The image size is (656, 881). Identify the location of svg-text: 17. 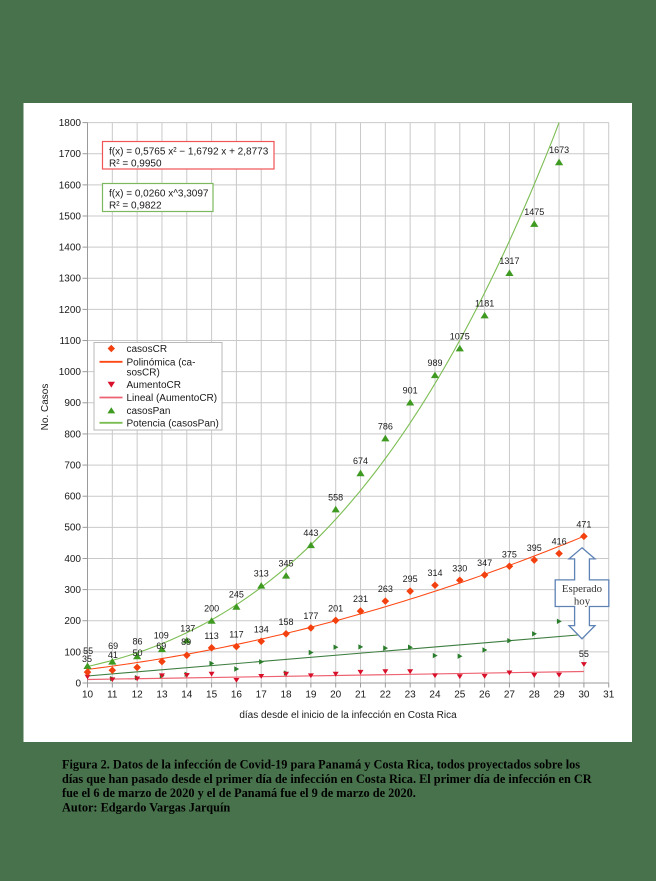
(262, 695).